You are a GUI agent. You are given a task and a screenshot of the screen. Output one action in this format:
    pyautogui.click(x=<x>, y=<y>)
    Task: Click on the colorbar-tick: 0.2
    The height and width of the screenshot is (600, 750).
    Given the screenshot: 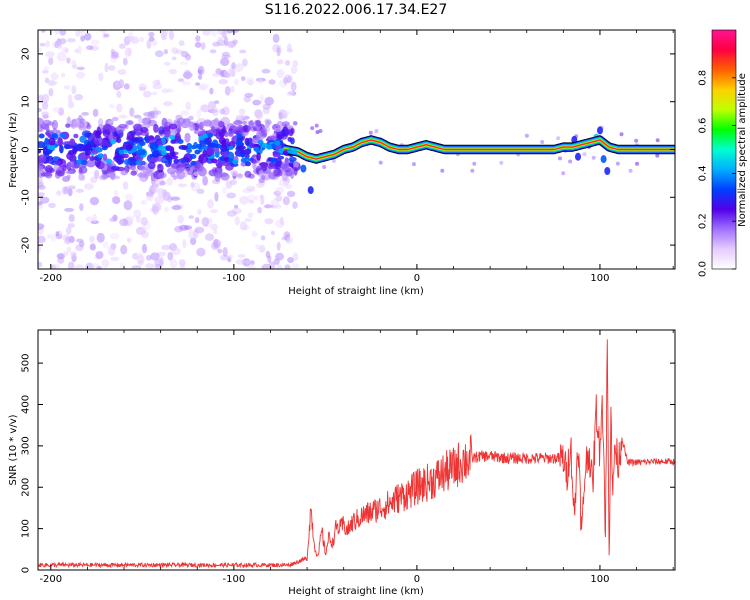 What is the action you would take?
    pyautogui.click(x=717, y=221)
    